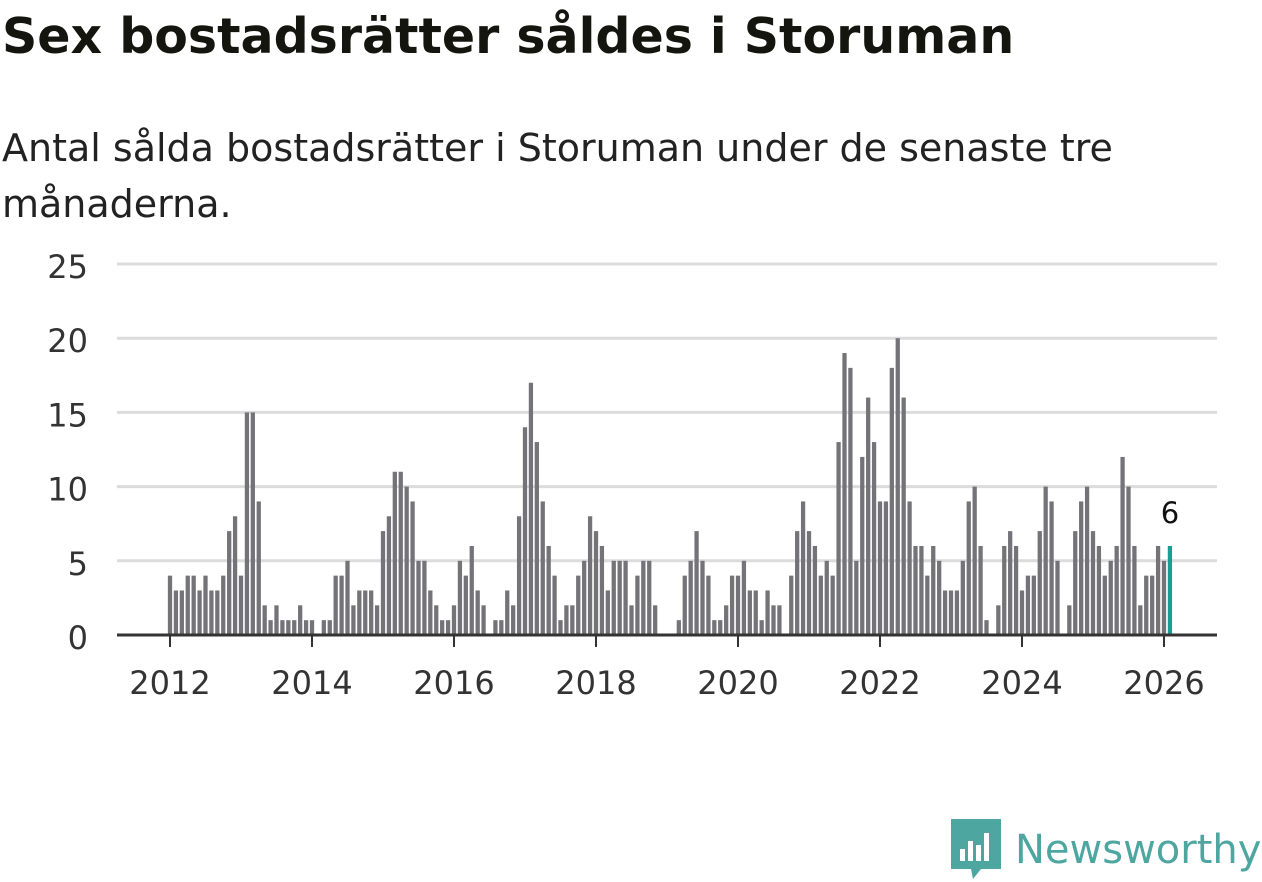 This screenshot has height=882, width=1262. Describe the element at coordinates (78, 638) in the screenshot. I see `y-tick-label: 0` at that location.